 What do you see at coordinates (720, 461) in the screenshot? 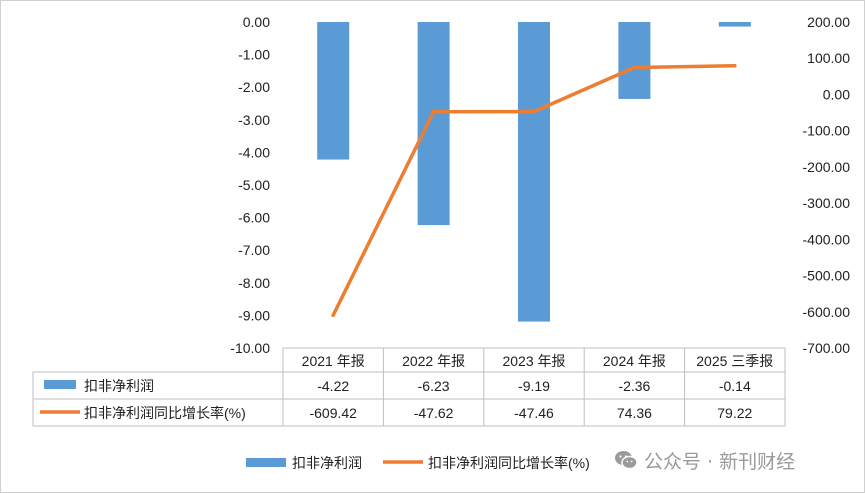
I see `watermark-text: 公众号 · 新刊财经` at bounding box center [720, 461].